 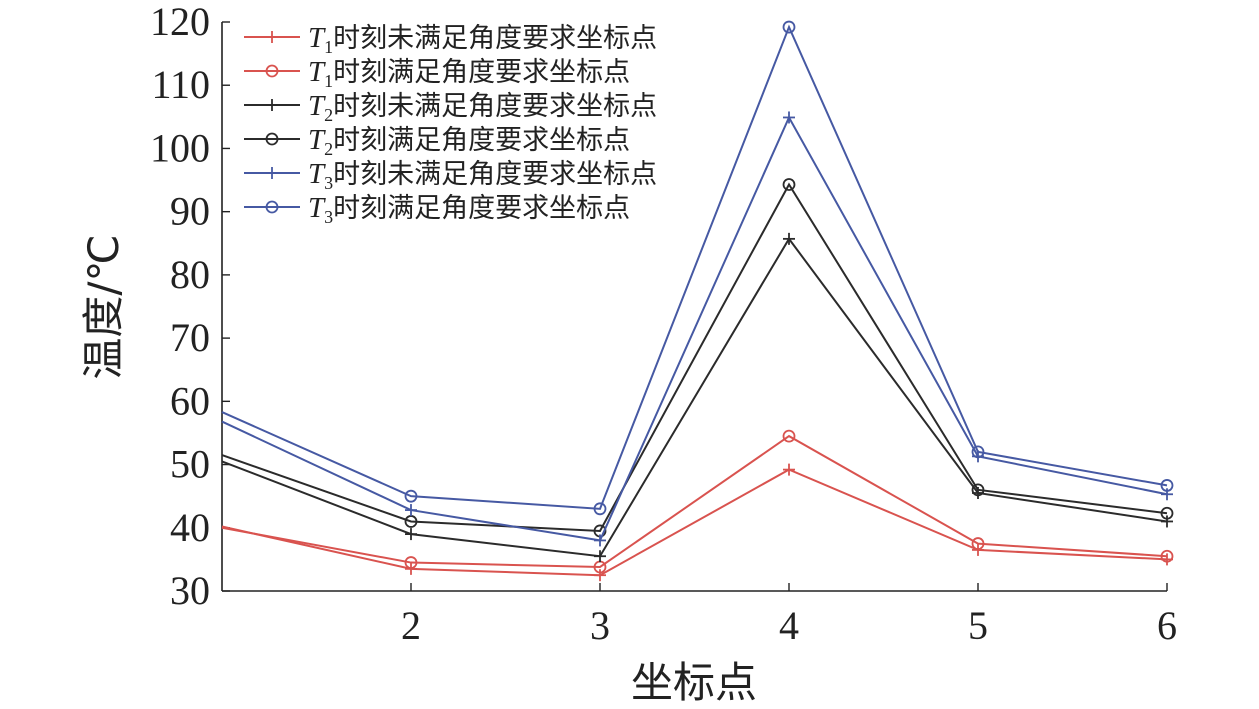 What do you see at coordinates (190, 211) in the screenshot?
I see `y-tick-label: 90` at bounding box center [190, 211].